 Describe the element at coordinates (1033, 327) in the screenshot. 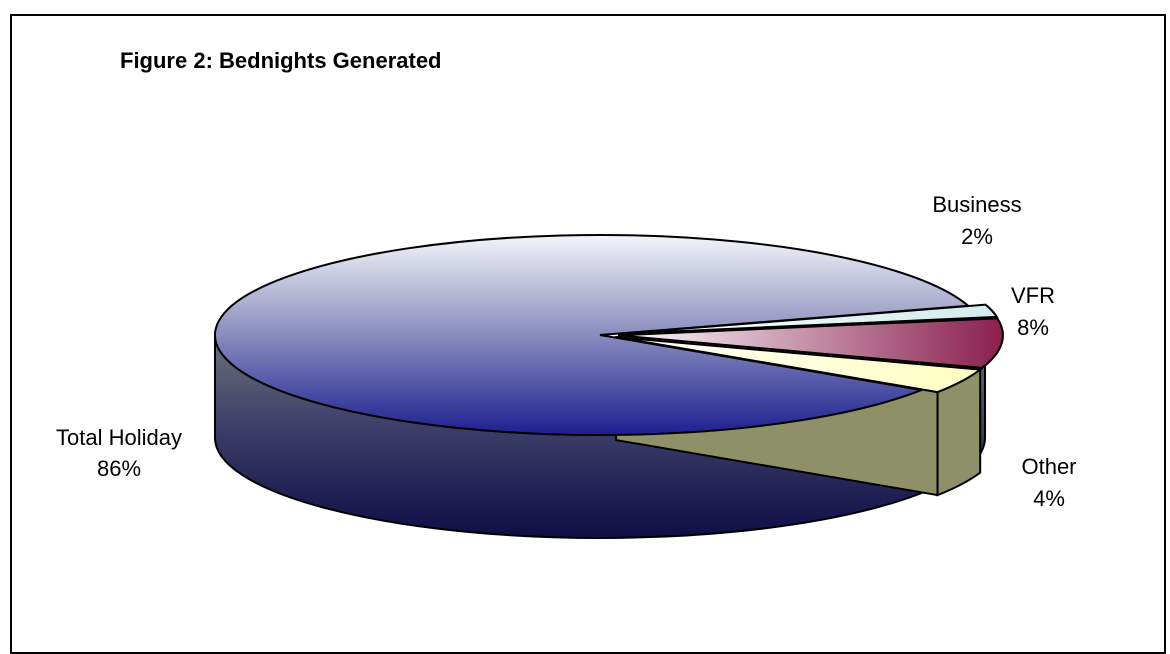

I see `pie-label-vfr-value: 8%` at that location.